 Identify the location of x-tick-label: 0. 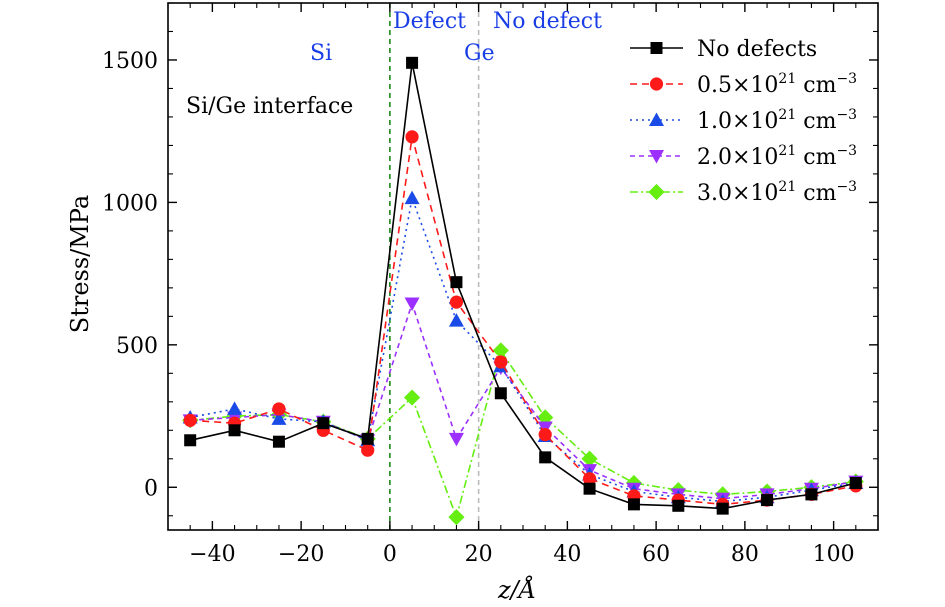
(390, 554).